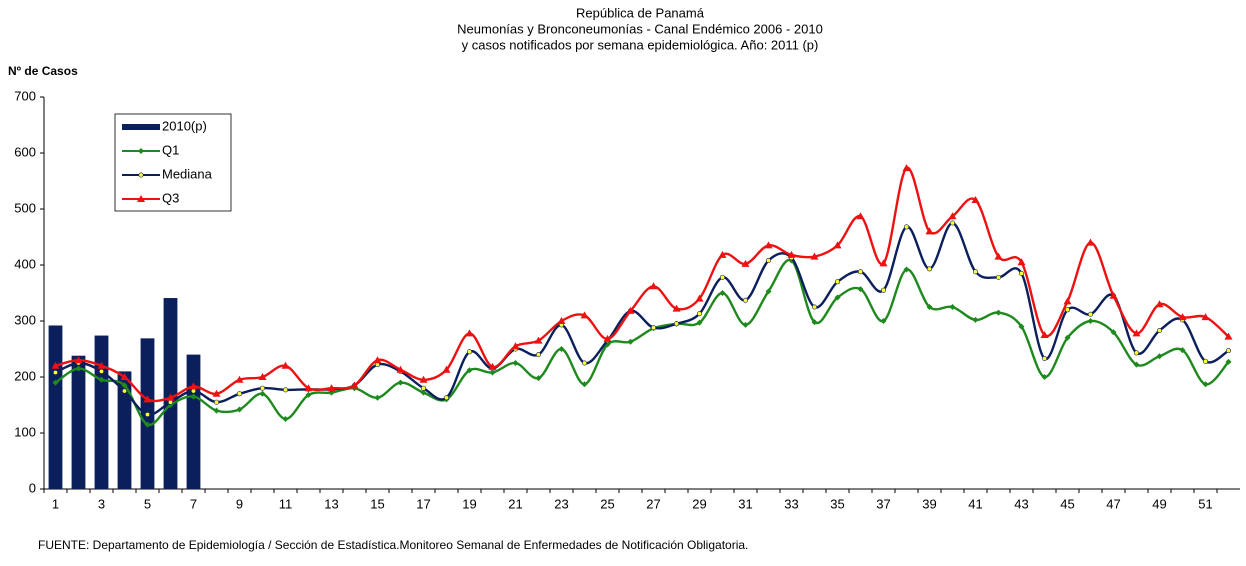 This screenshot has height=566, width=1246. Describe the element at coordinates (25, 95) in the screenshot. I see `y-tick-label: 700` at that location.